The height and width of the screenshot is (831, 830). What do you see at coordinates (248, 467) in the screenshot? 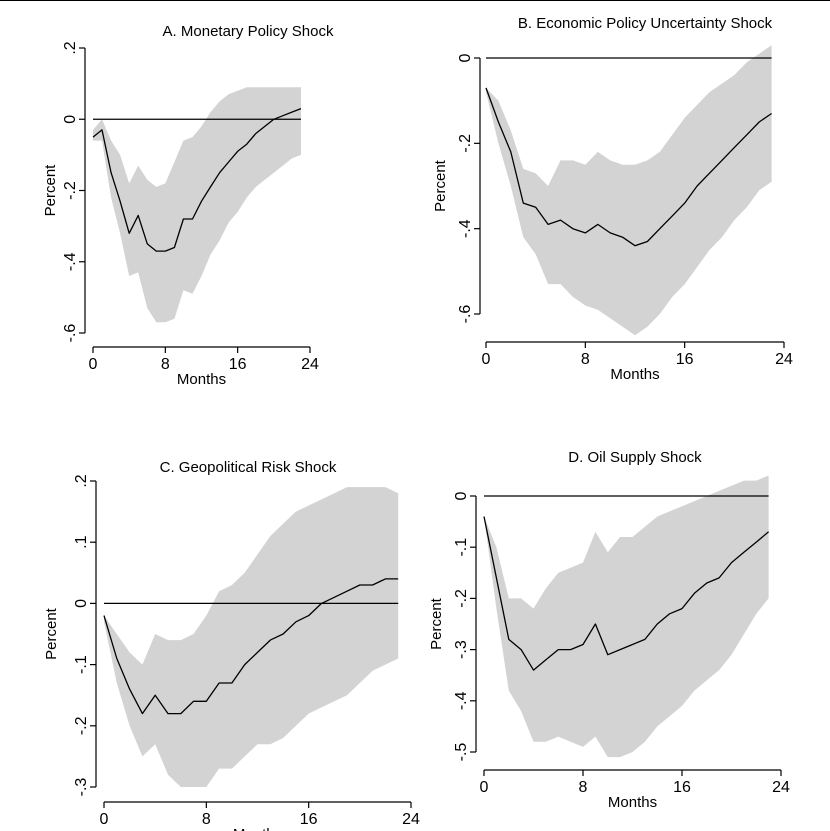
I see `panel-title: C. Geopolitical Risk Shock` at bounding box center [248, 467].